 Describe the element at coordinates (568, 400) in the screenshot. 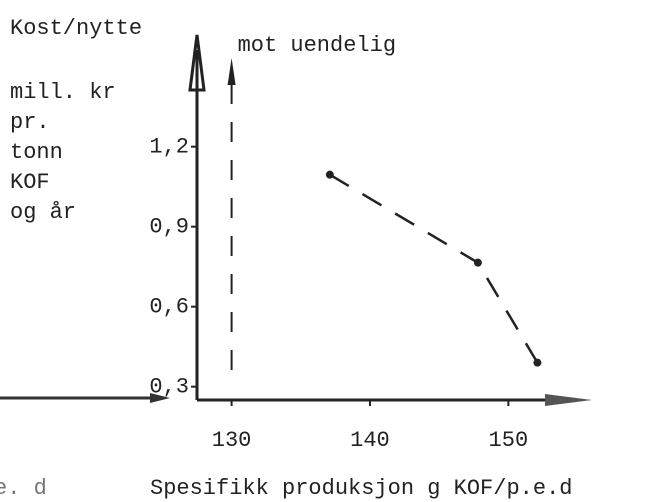

I see `x-axis-arrow` at that location.